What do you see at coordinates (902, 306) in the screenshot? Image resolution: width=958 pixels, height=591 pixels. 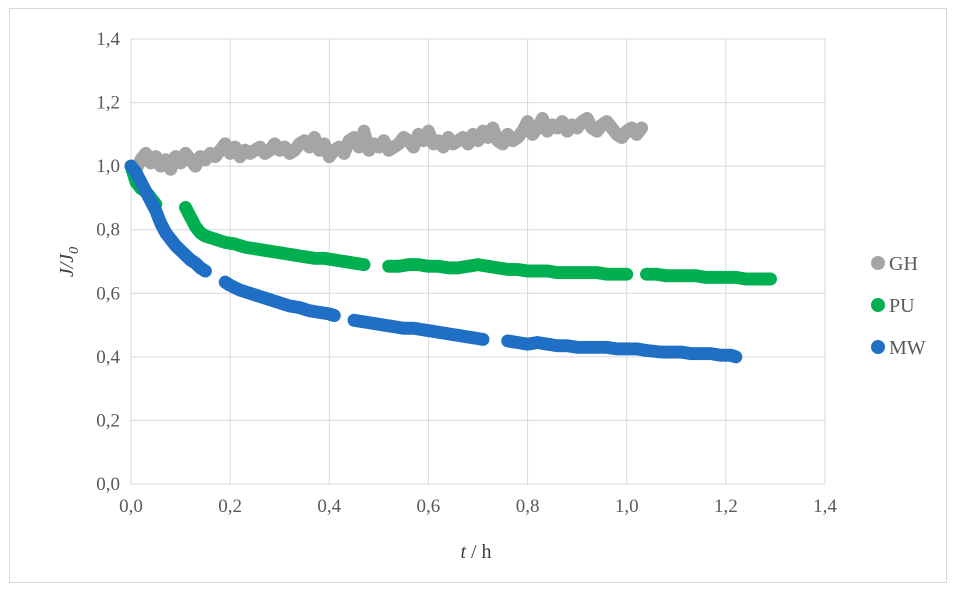 I see `legend-label-pu: PU` at bounding box center [902, 306].